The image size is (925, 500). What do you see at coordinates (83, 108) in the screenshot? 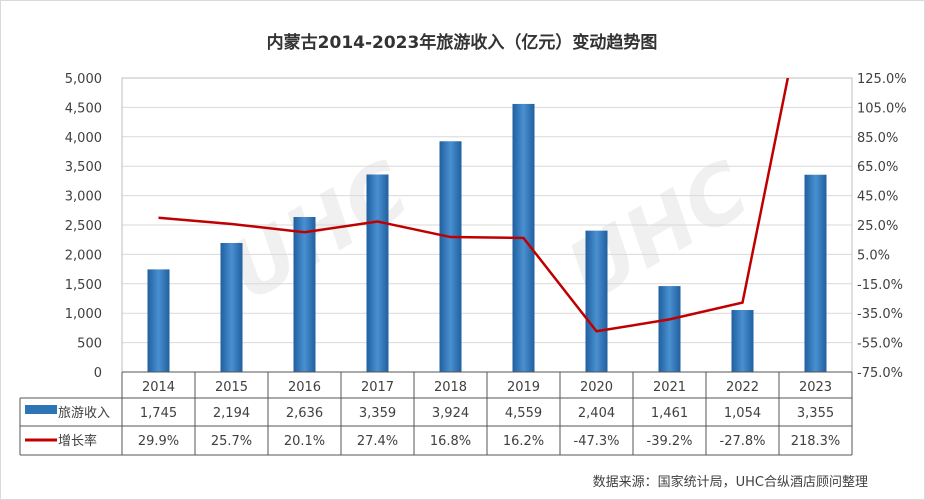
I see `left-tick-label: 4,500` at bounding box center [83, 108].